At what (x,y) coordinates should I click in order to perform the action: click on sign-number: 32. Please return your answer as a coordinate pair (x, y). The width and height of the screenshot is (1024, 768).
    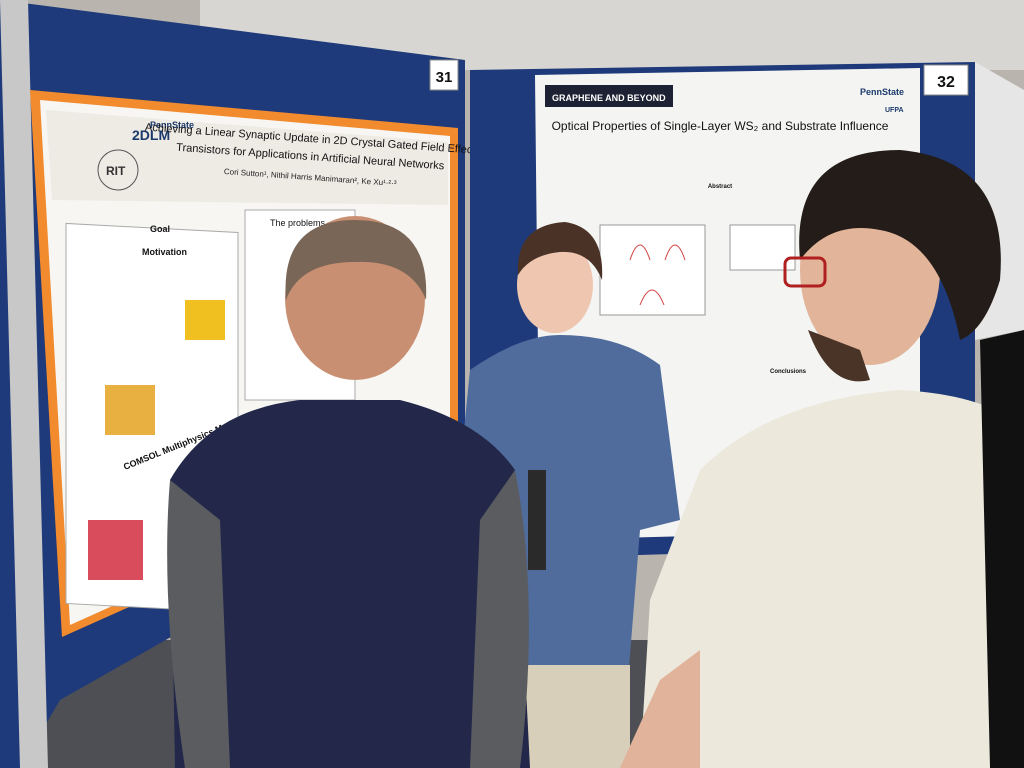
    Looking at the image, I should click on (946, 82).